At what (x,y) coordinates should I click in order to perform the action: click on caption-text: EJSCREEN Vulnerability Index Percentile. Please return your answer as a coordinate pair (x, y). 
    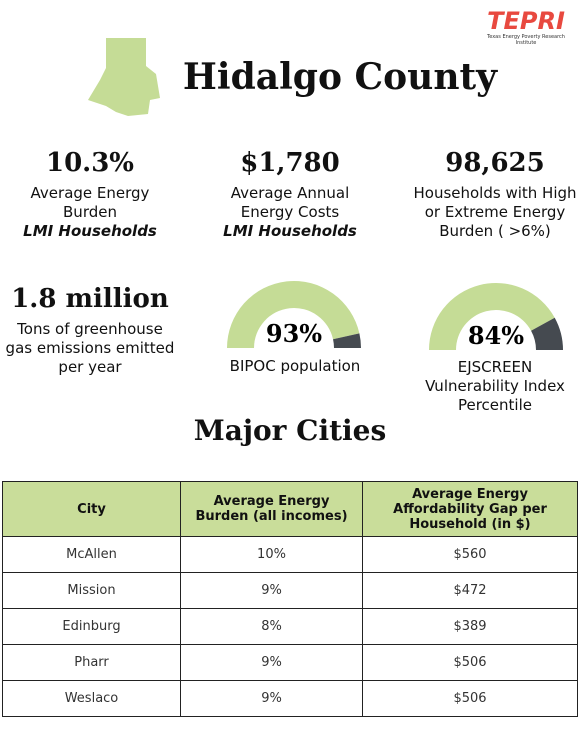
    Looking at the image, I should click on (495, 386).